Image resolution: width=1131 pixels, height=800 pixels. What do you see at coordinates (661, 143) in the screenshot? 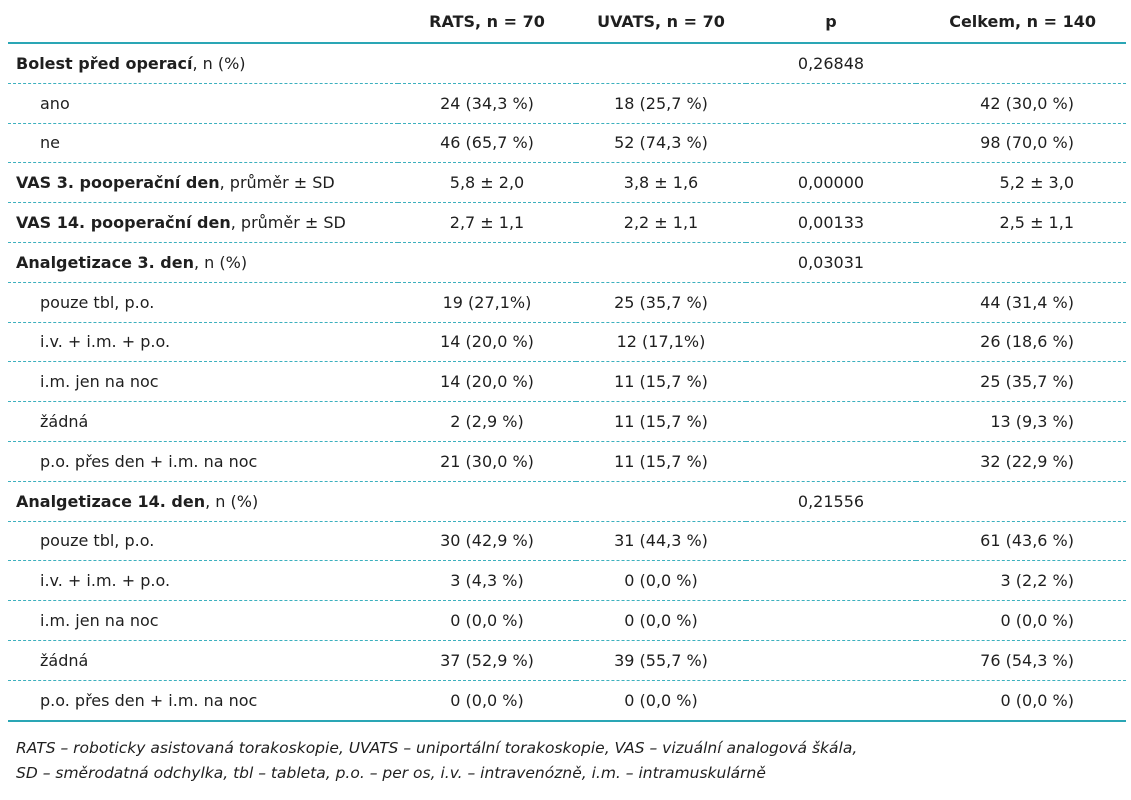
I see `cell-uvats: 52 (74,3 %)` at bounding box center [661, 143].